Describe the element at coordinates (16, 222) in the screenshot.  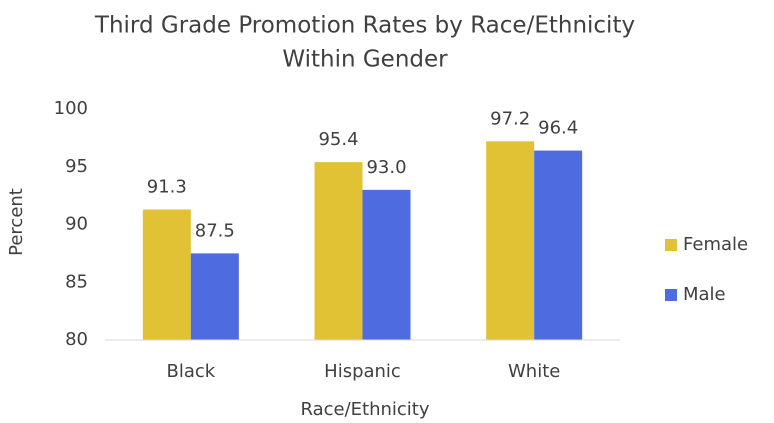
I see `y-axis-title: Percent` at that location.